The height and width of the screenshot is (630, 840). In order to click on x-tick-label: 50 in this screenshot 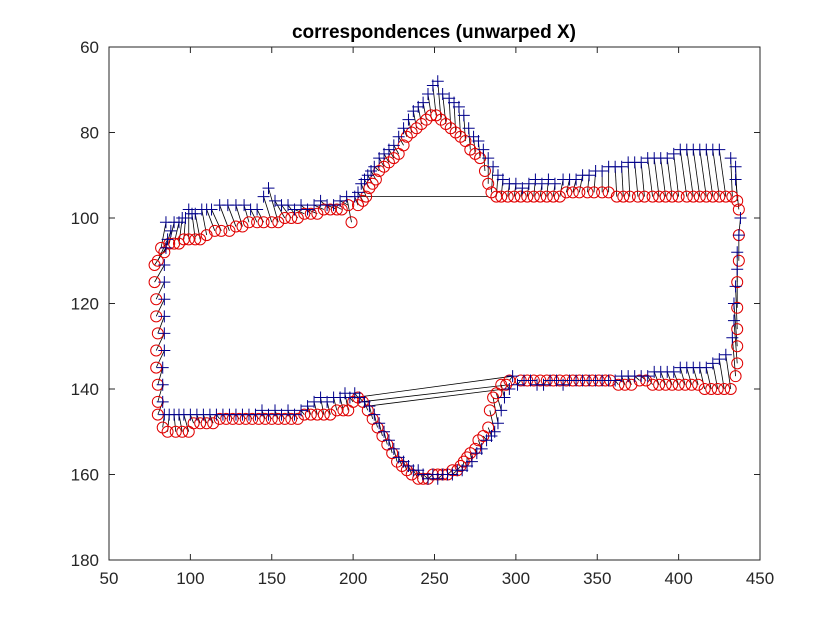, I will do `click(109, 578)`.